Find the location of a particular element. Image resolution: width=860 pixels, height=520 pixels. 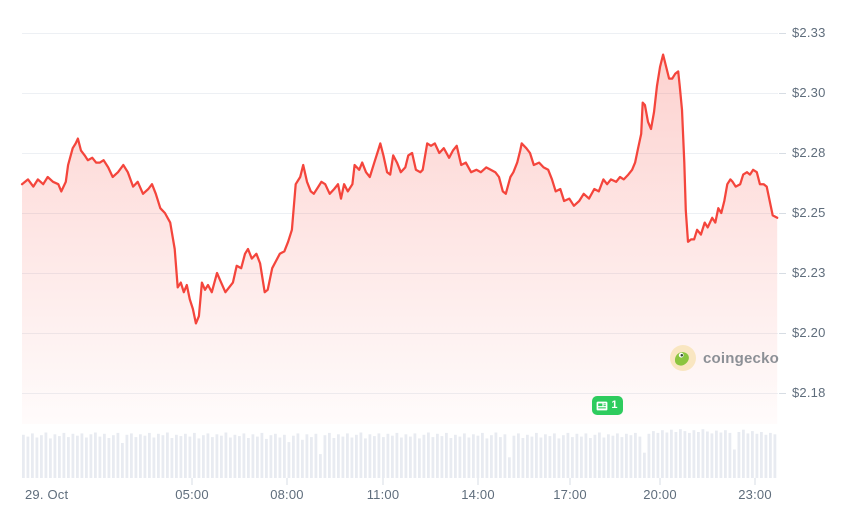

y-axis-label: $2.30 is located at coordinates (809, 92).